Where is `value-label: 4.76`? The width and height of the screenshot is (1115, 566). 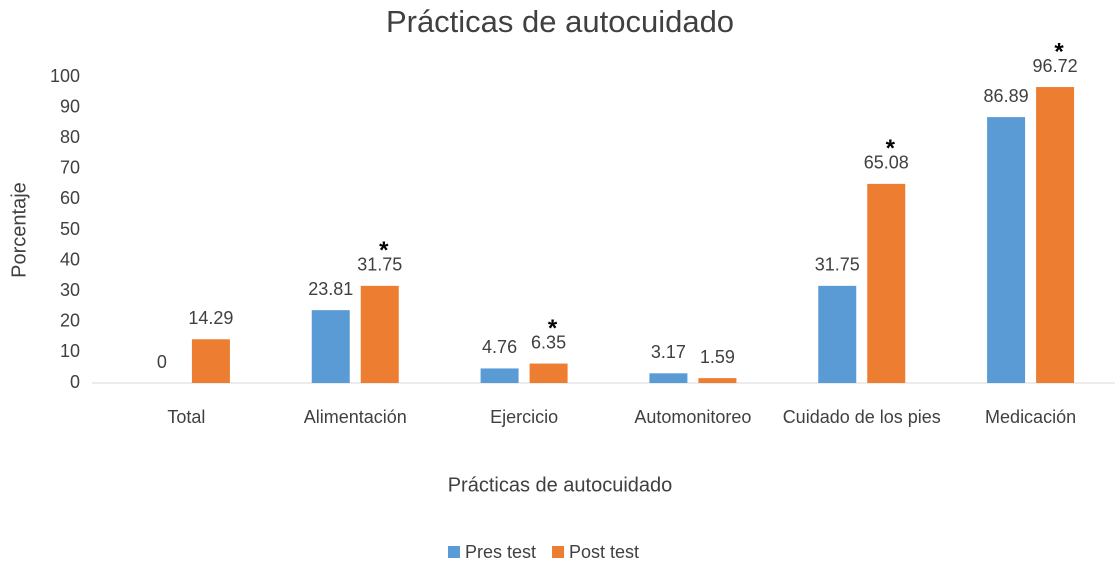
value-label: 4.76 is located at coordinates (499, 347).